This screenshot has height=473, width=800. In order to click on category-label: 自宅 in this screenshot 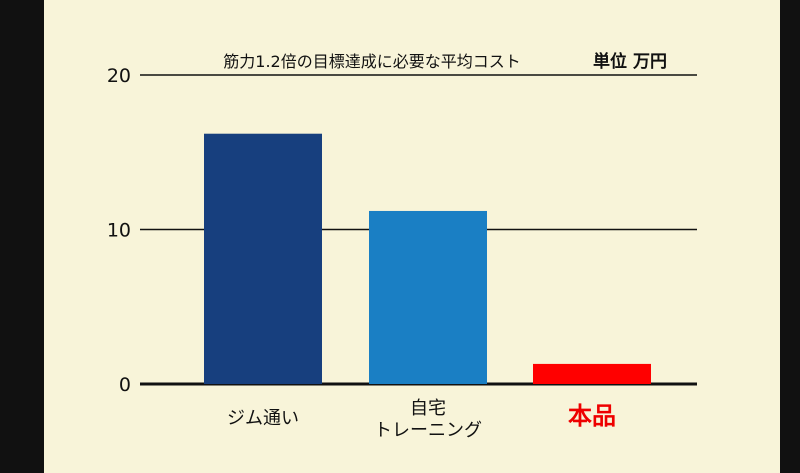, I will do `click(428, 408)`.